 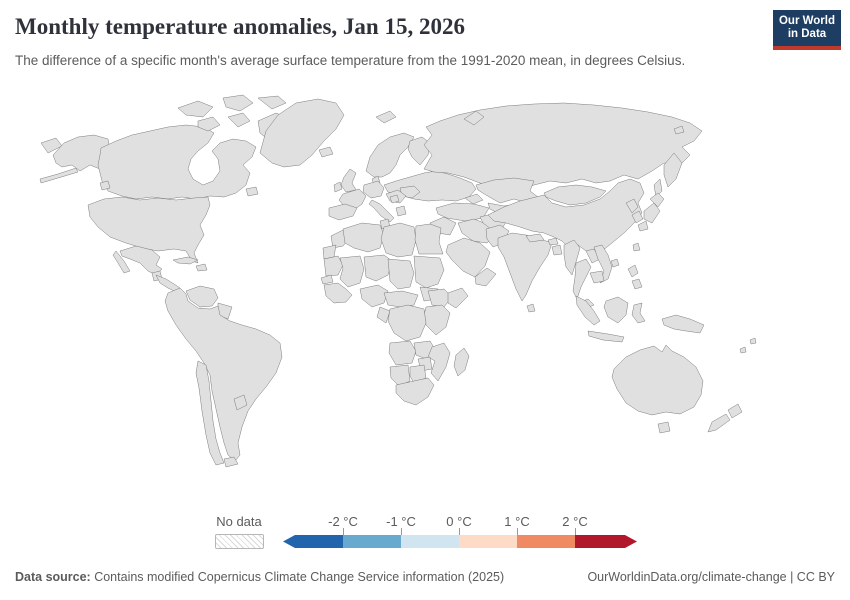 I want to click on country-germany, so click(x=373, y=189).